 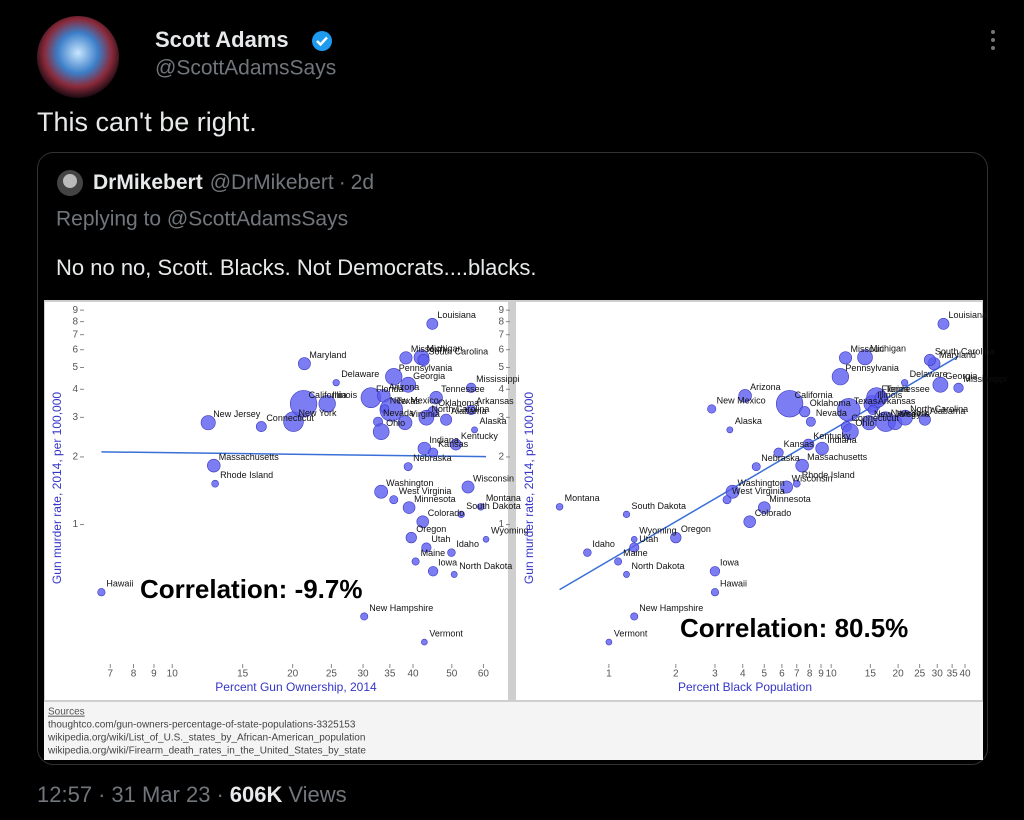 I want to click on sources-area, so click(x=513, y=731).